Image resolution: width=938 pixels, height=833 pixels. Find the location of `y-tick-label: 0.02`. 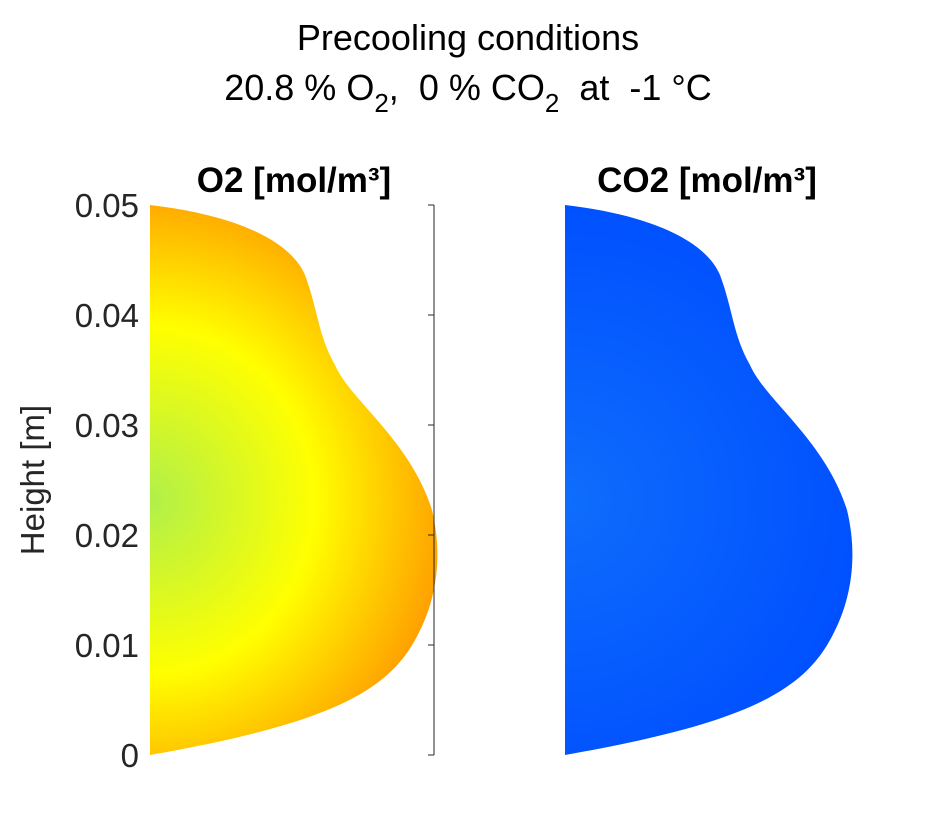

y-tick-label: 0.02 is located at coordinates (107, 535).